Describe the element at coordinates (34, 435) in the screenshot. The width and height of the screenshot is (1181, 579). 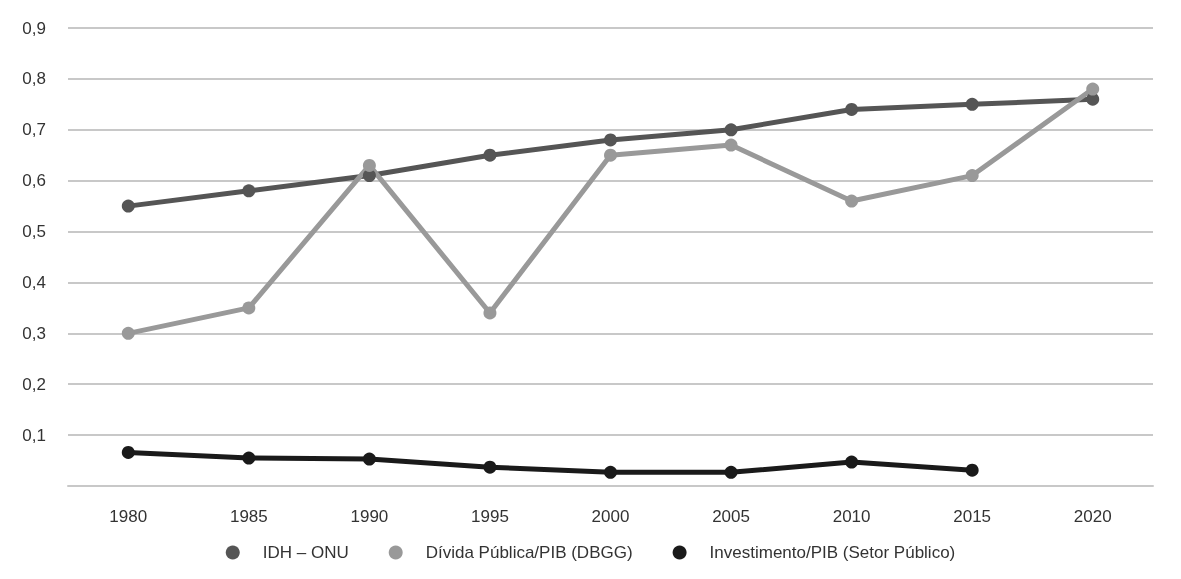
I see `y-tick-label: 0,1` at that location.